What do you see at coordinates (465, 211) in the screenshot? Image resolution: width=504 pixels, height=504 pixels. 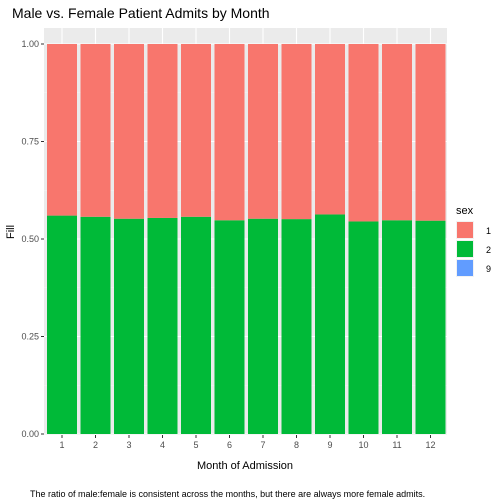 I see `legend-title: sex` at bounding box center [465, 211].